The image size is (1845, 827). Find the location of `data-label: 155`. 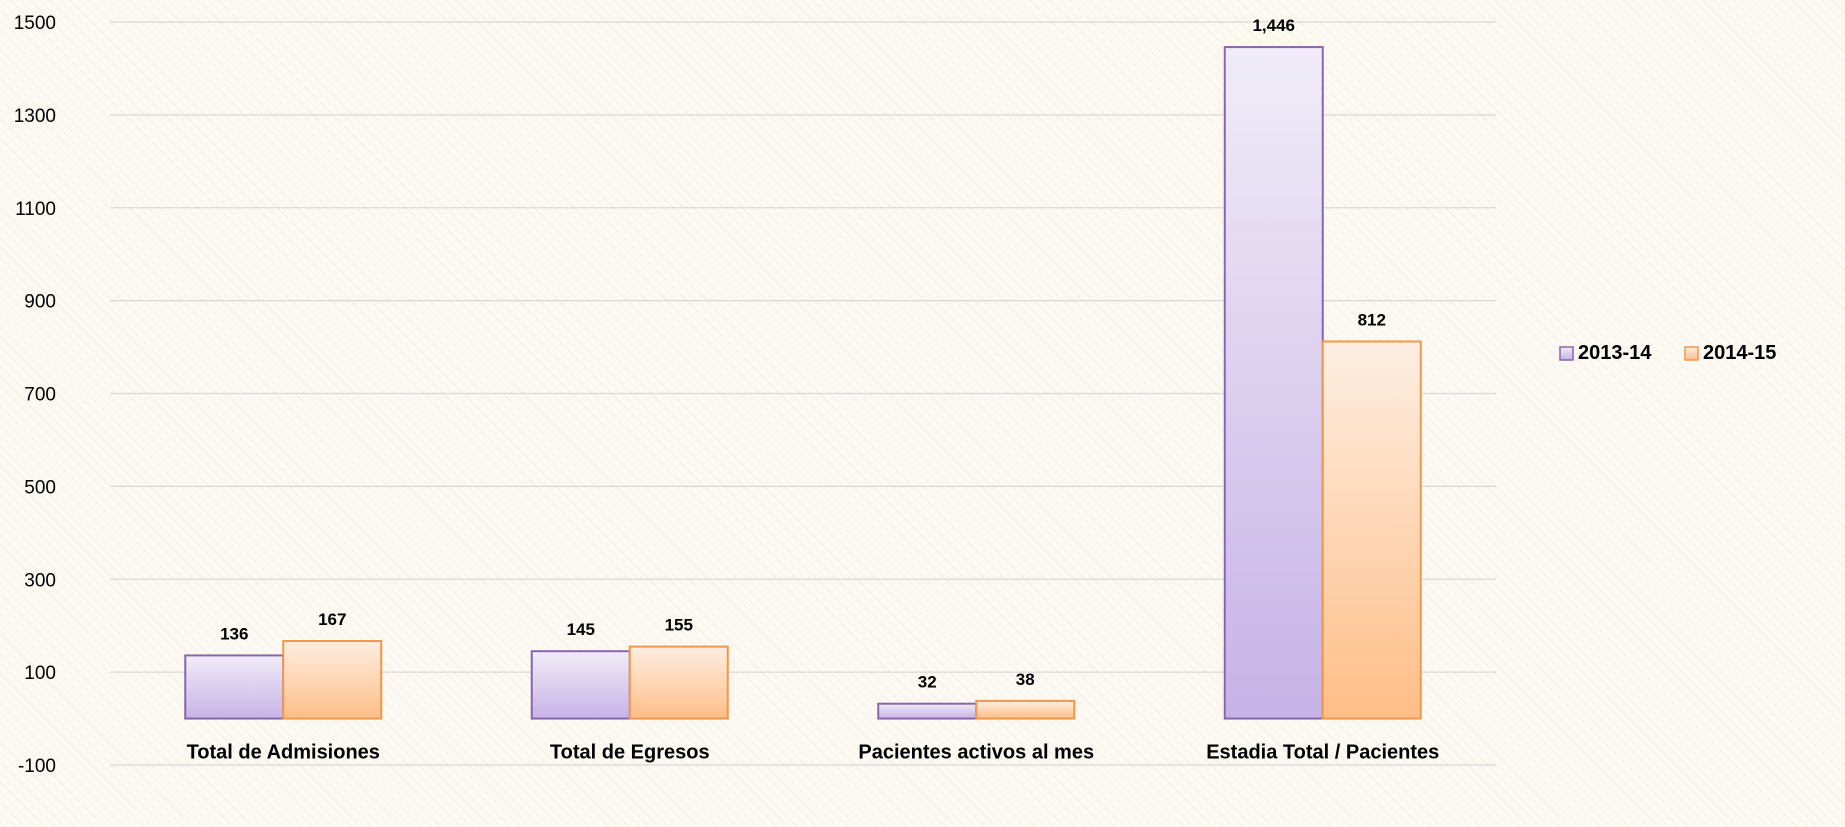

data-label: 155 is located at coordinates (679, 625).